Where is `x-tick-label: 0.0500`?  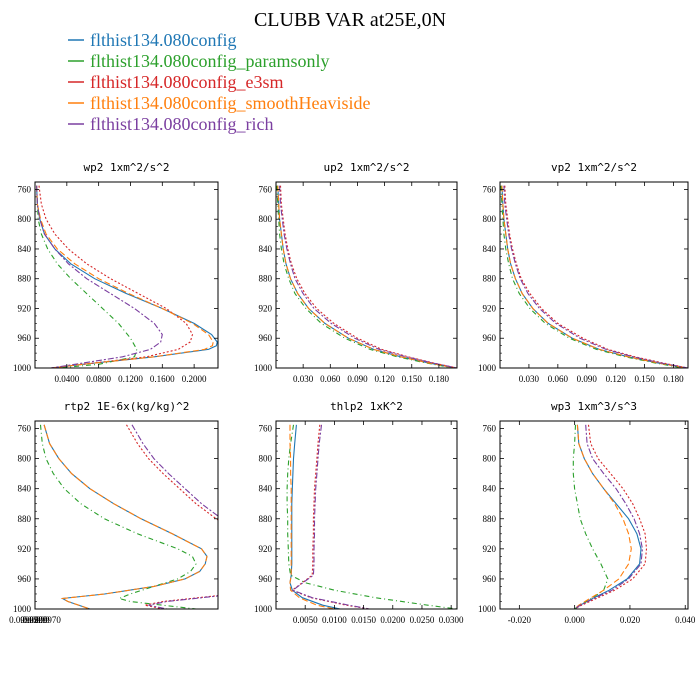
x-tick-label: 0.0500 is located at coordinates (35, 620).